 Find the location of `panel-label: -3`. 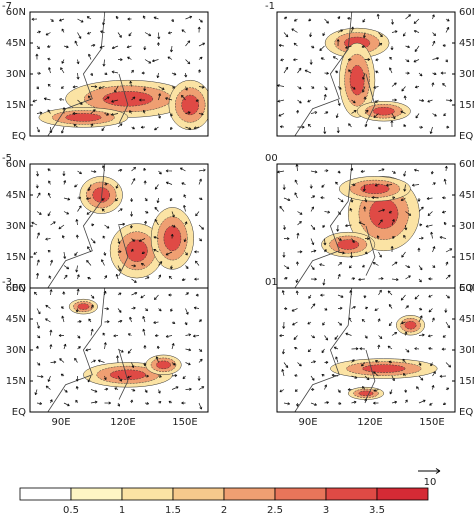

panel-label: -3 is located at coordinates (7, 282).